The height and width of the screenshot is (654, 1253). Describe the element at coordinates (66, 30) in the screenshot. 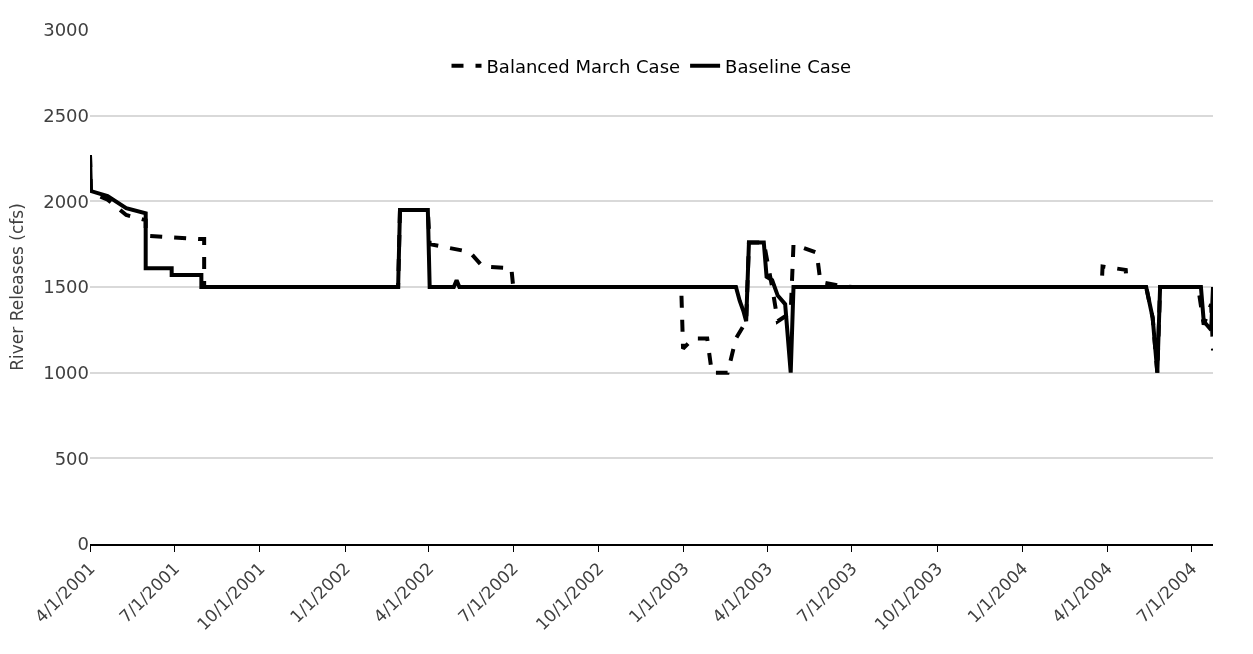

I see `y-tick-label: 3000` at that location.